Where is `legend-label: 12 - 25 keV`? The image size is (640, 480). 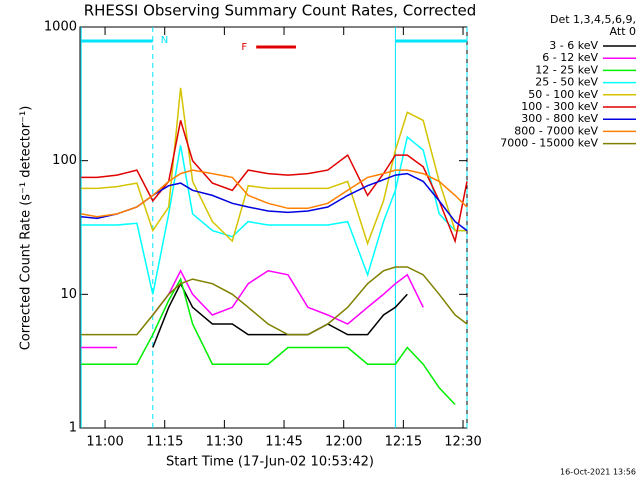 legend-label: 12 - 25 keV is located at coordinates (566, 69).